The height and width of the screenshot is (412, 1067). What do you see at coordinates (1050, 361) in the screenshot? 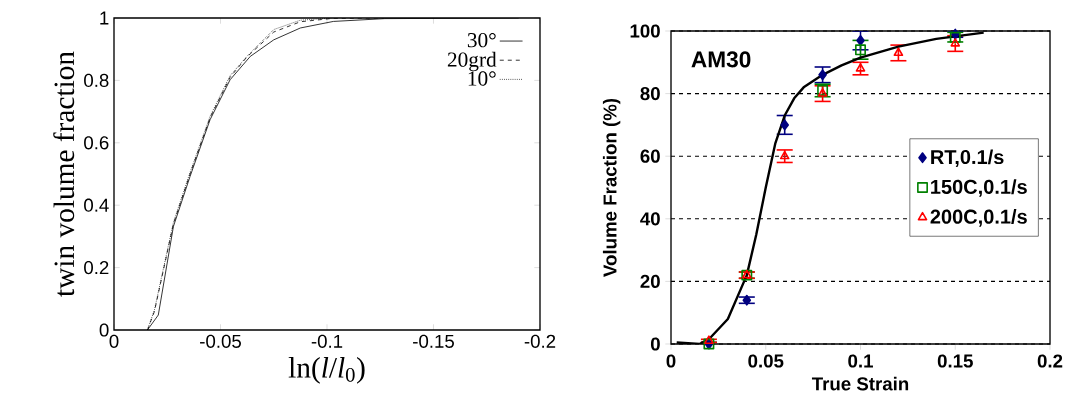
I see `x-tick-label: 0.2` at bounding box center [1050, 361].